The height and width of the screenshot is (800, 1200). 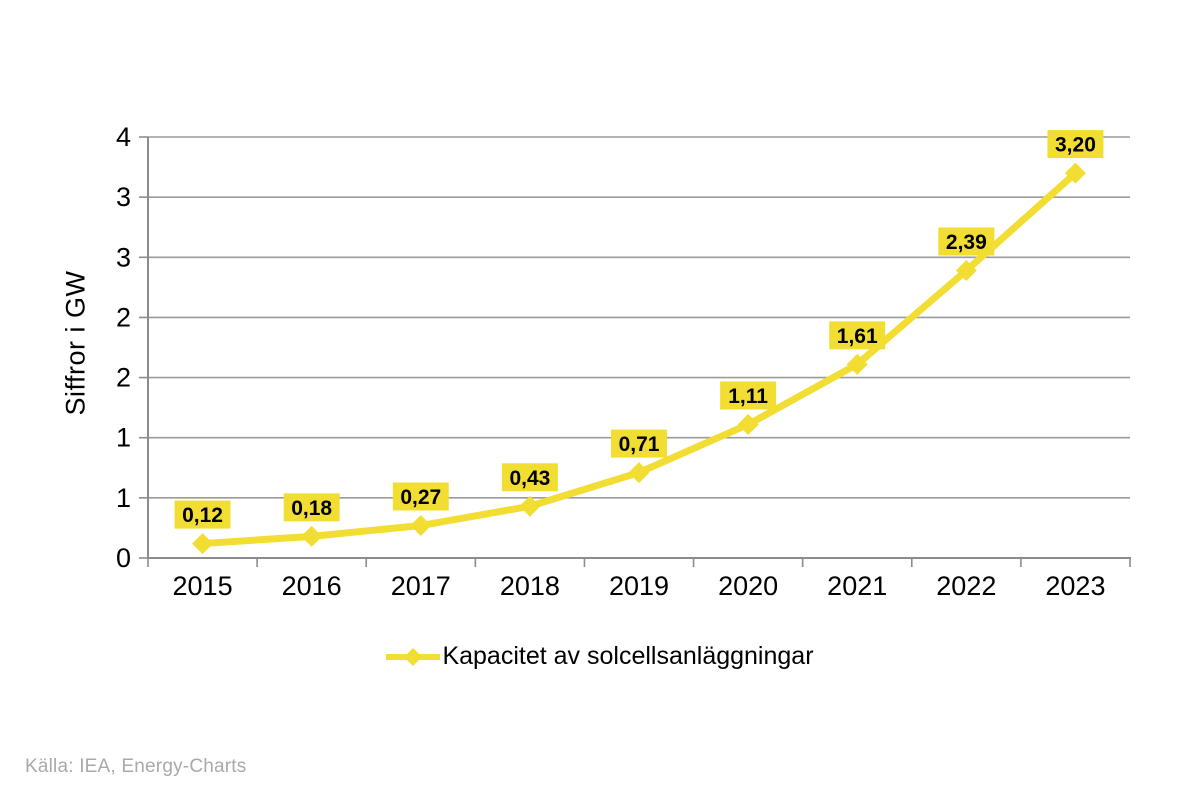 I want to click on legend-line-marker-icon, so click(x=413, y=656).